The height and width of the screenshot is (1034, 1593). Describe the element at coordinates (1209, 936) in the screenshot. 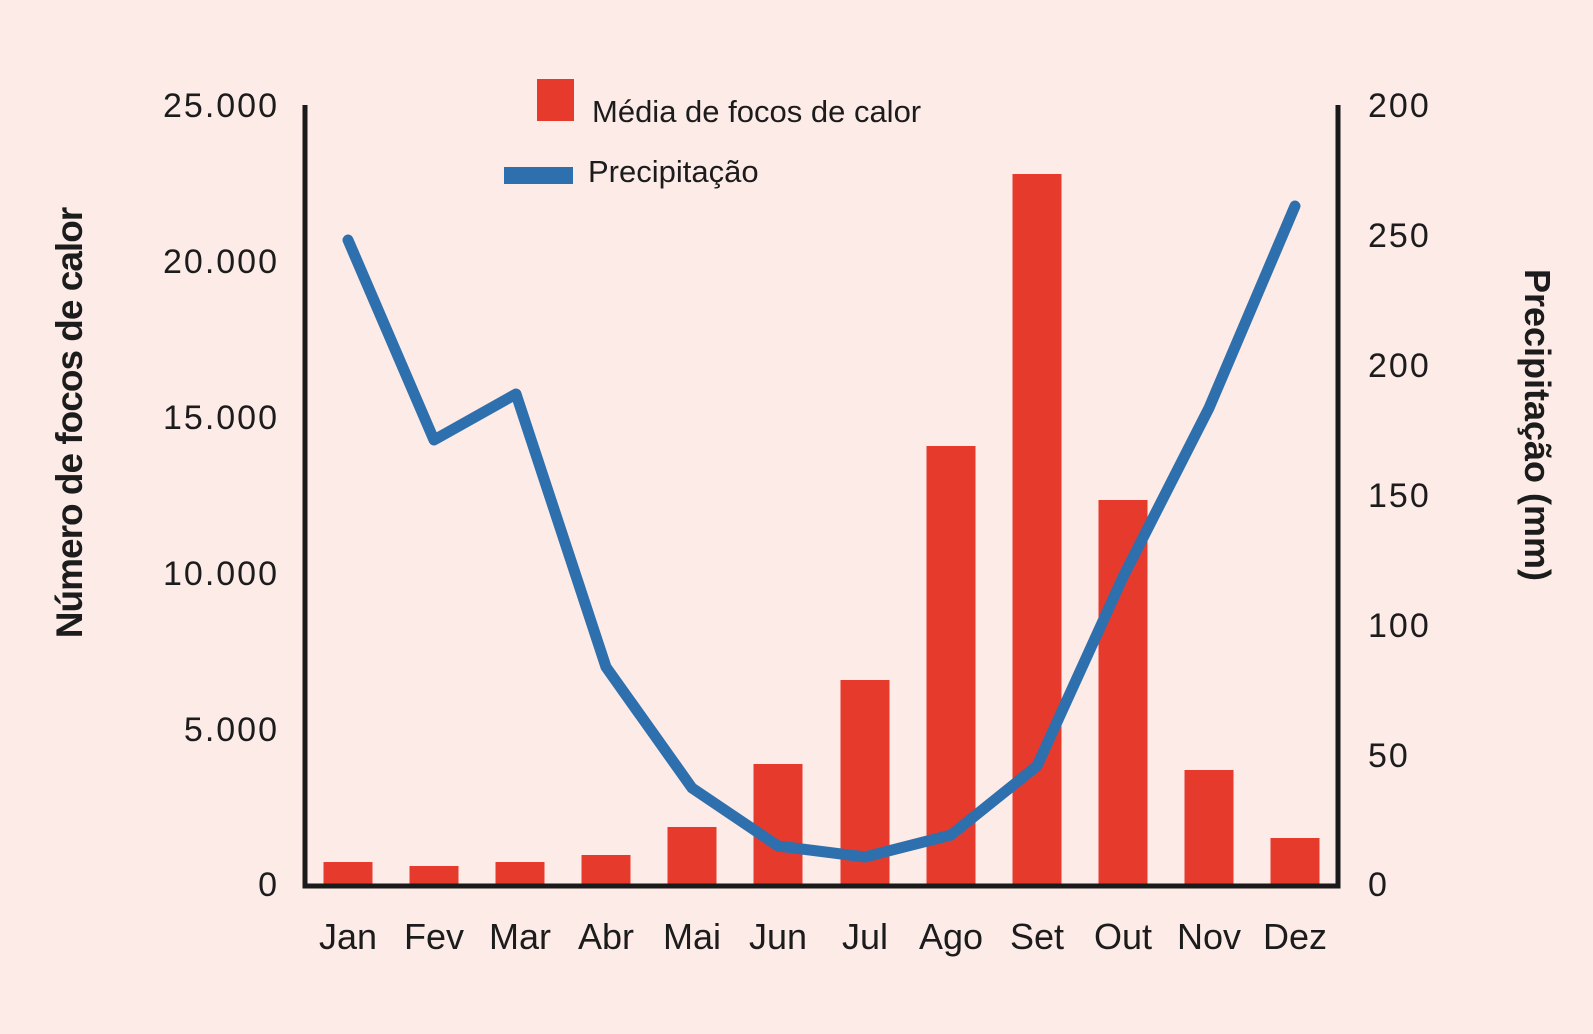

I see `svg-text: Nov` at that location.